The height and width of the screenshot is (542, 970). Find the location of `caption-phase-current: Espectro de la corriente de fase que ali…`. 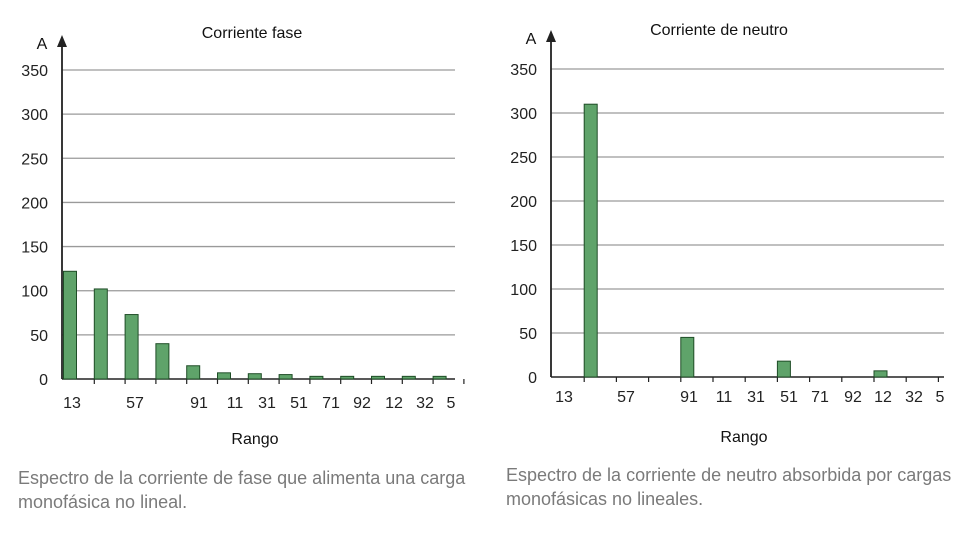

caption-phase-current: Espectro de la corriente de fase que ali… is located at coordinates (242, 490).